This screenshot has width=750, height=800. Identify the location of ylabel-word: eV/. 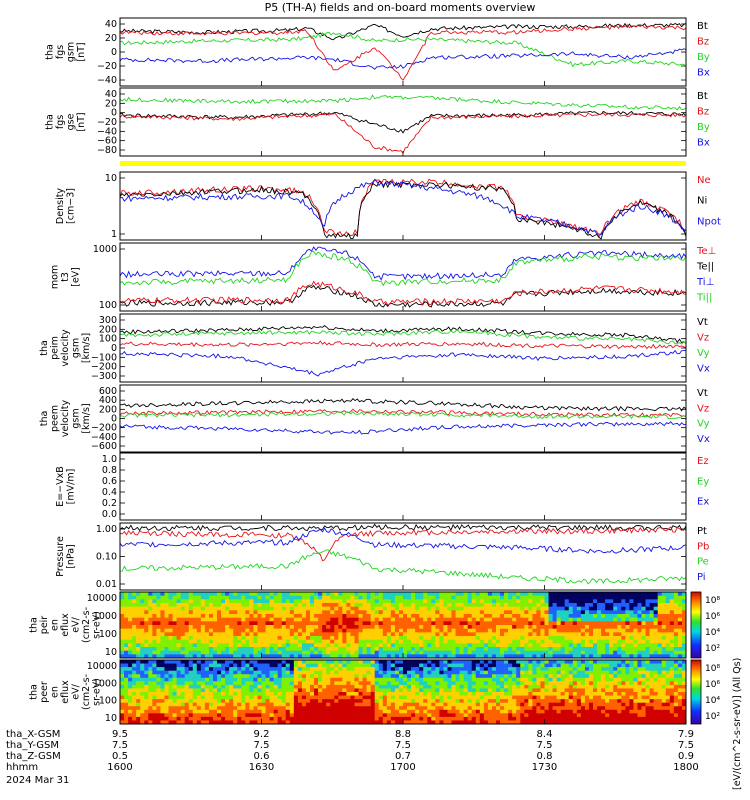
(76, 691).